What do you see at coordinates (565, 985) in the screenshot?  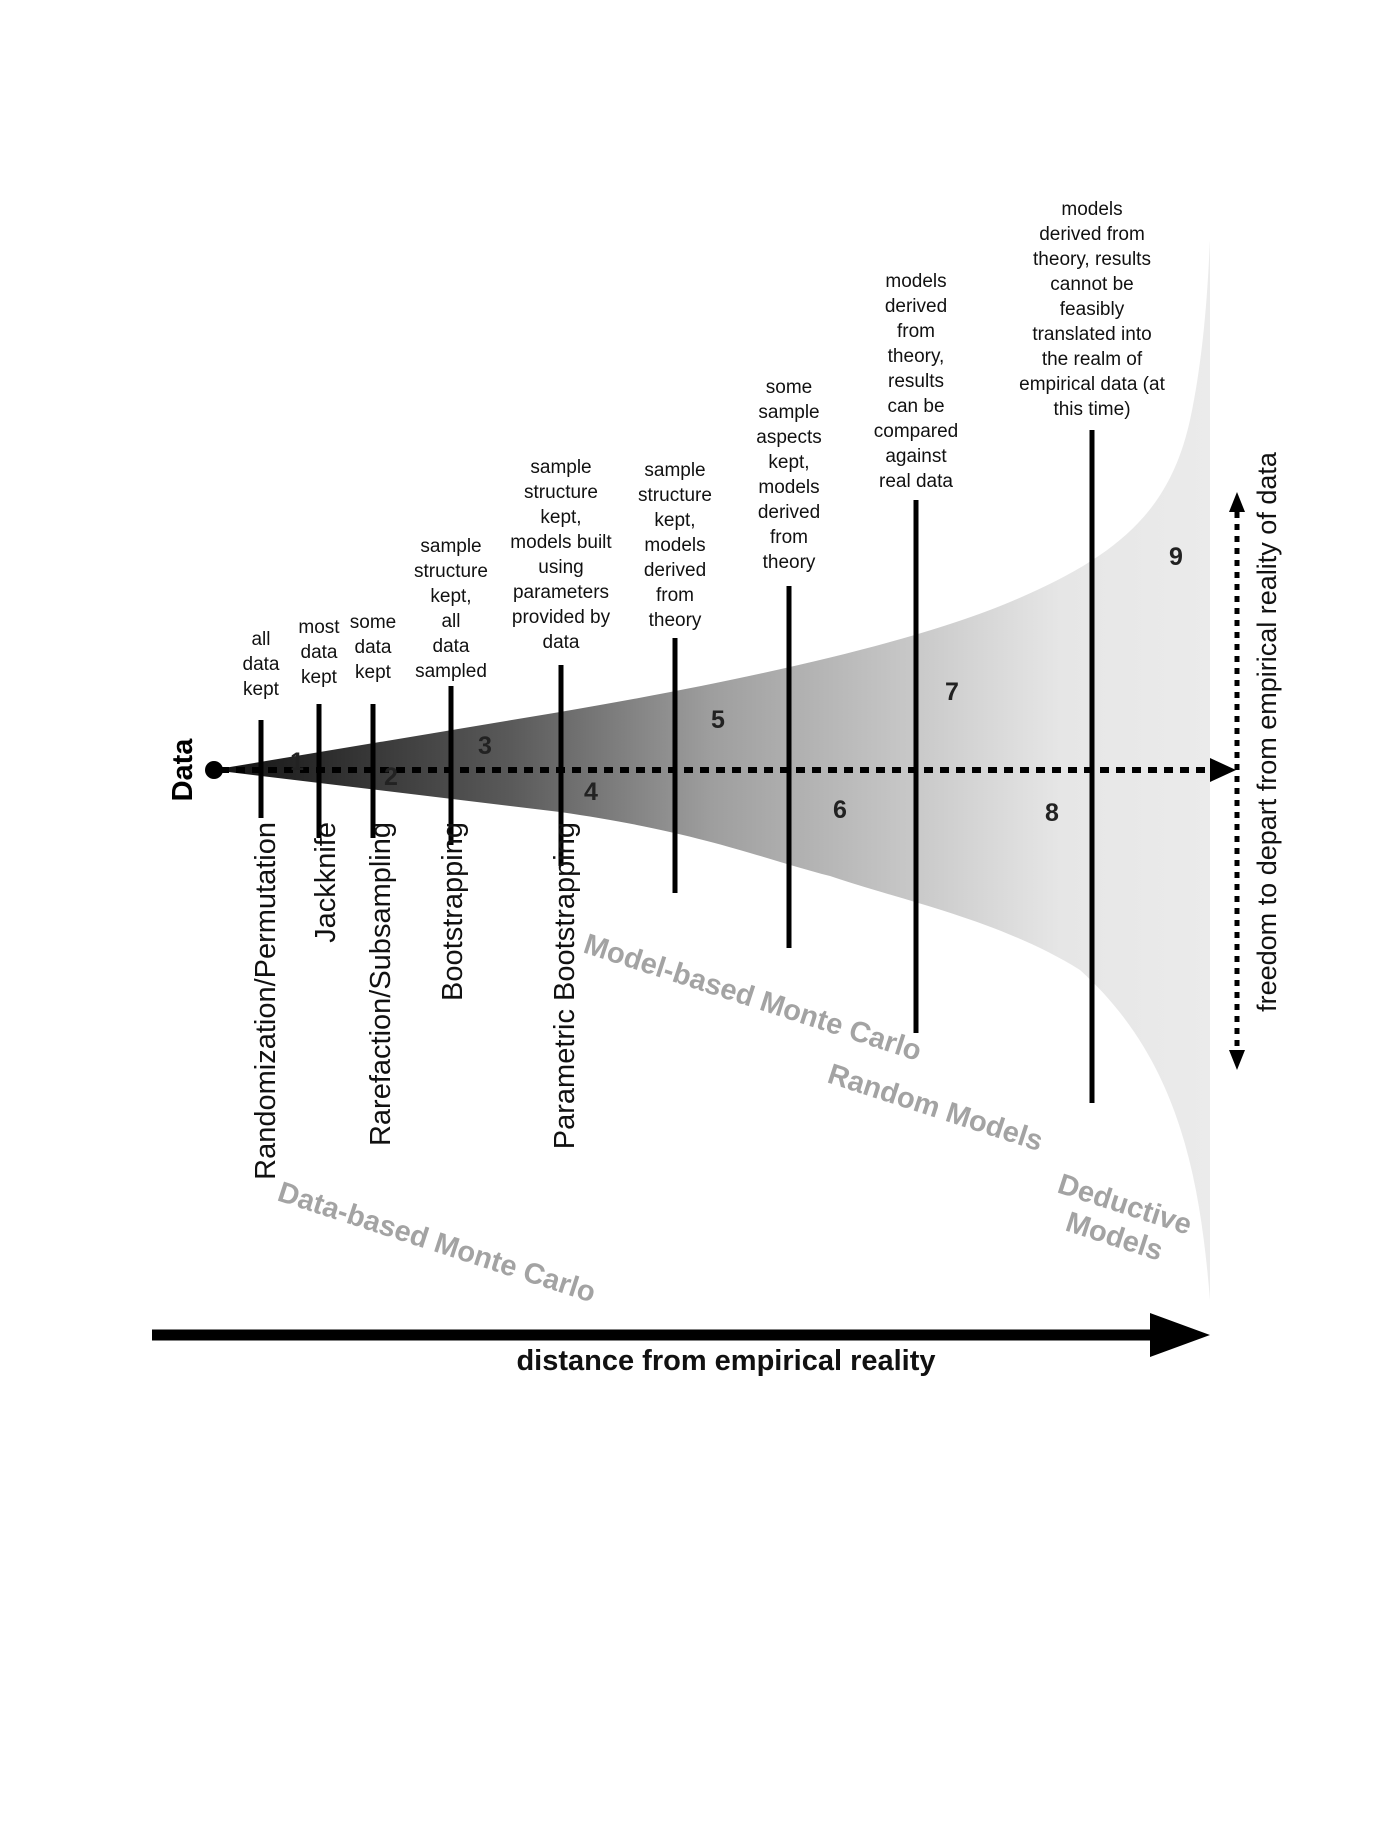 I see `method-name-parametric-bootstrapping: Parametric Bootstrapping` at bounding box center [565, 985].